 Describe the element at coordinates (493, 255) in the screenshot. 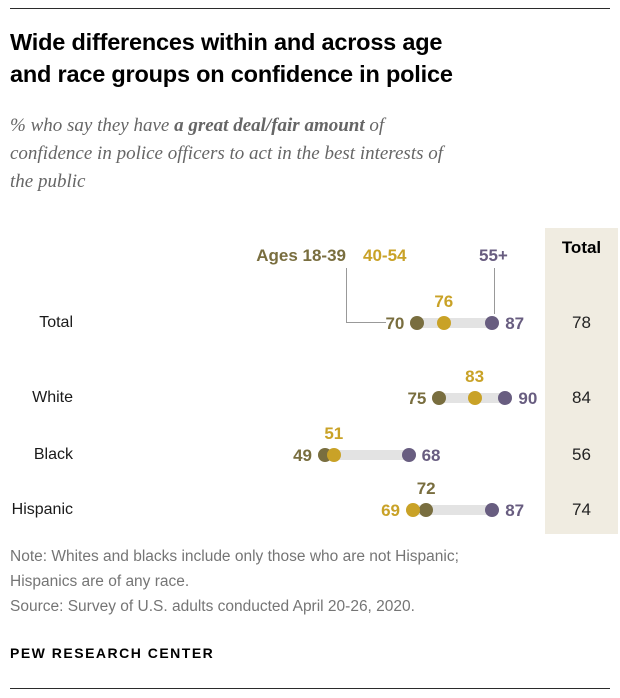

I see `legend-55-plus: 55+` at that location.